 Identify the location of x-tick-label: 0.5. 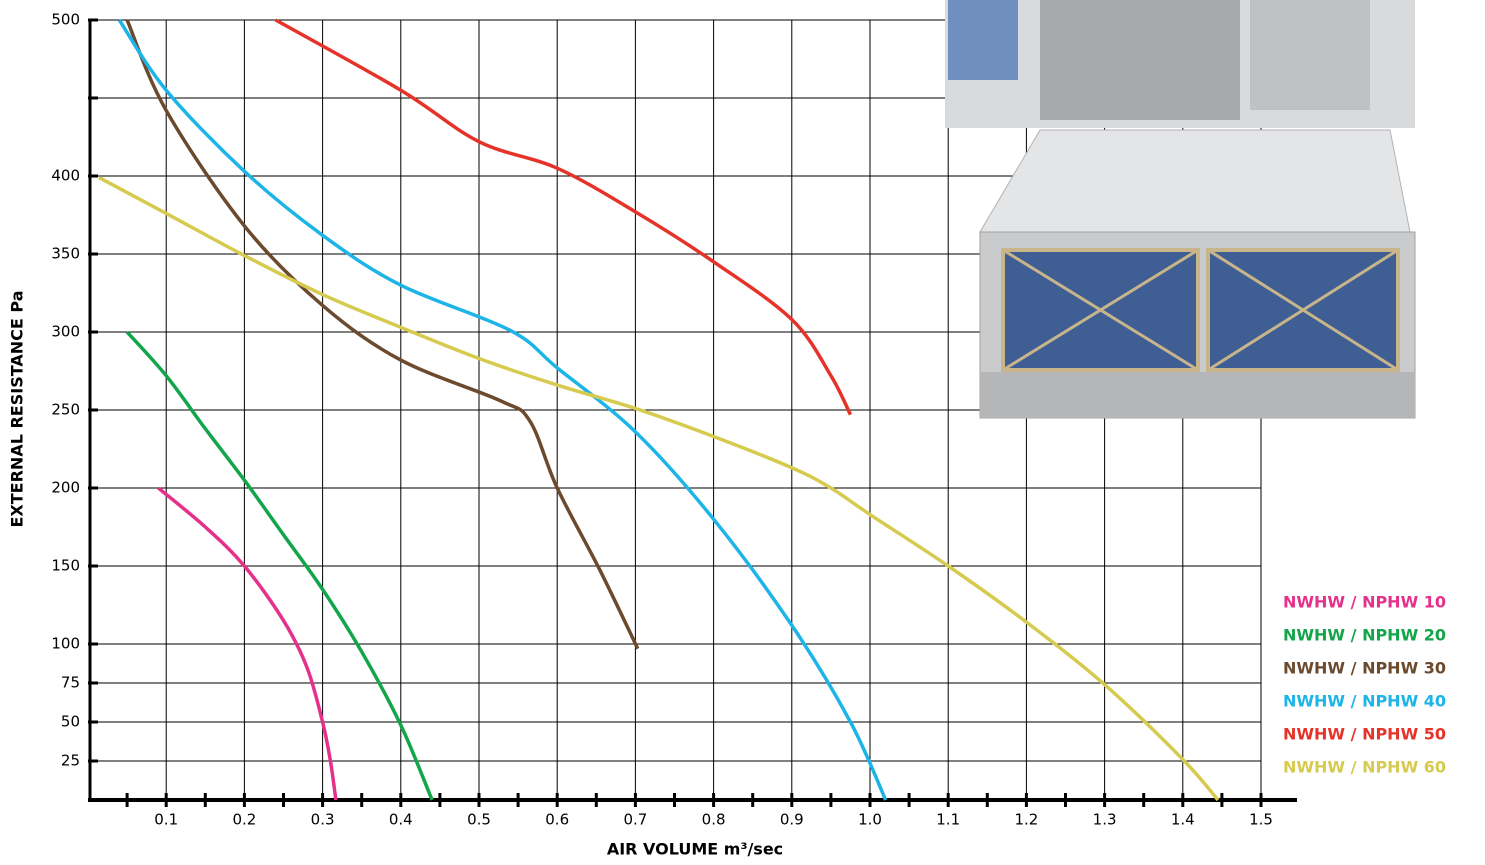
(479, 820).